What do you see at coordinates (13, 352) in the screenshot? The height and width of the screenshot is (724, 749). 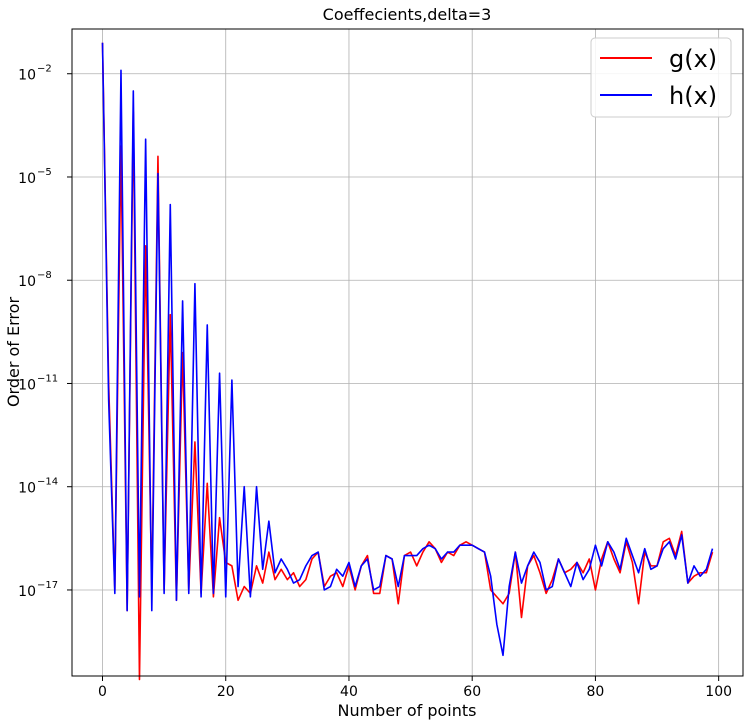 I see `y-axis-label: Order of Error` at bounding box center [13, 352].